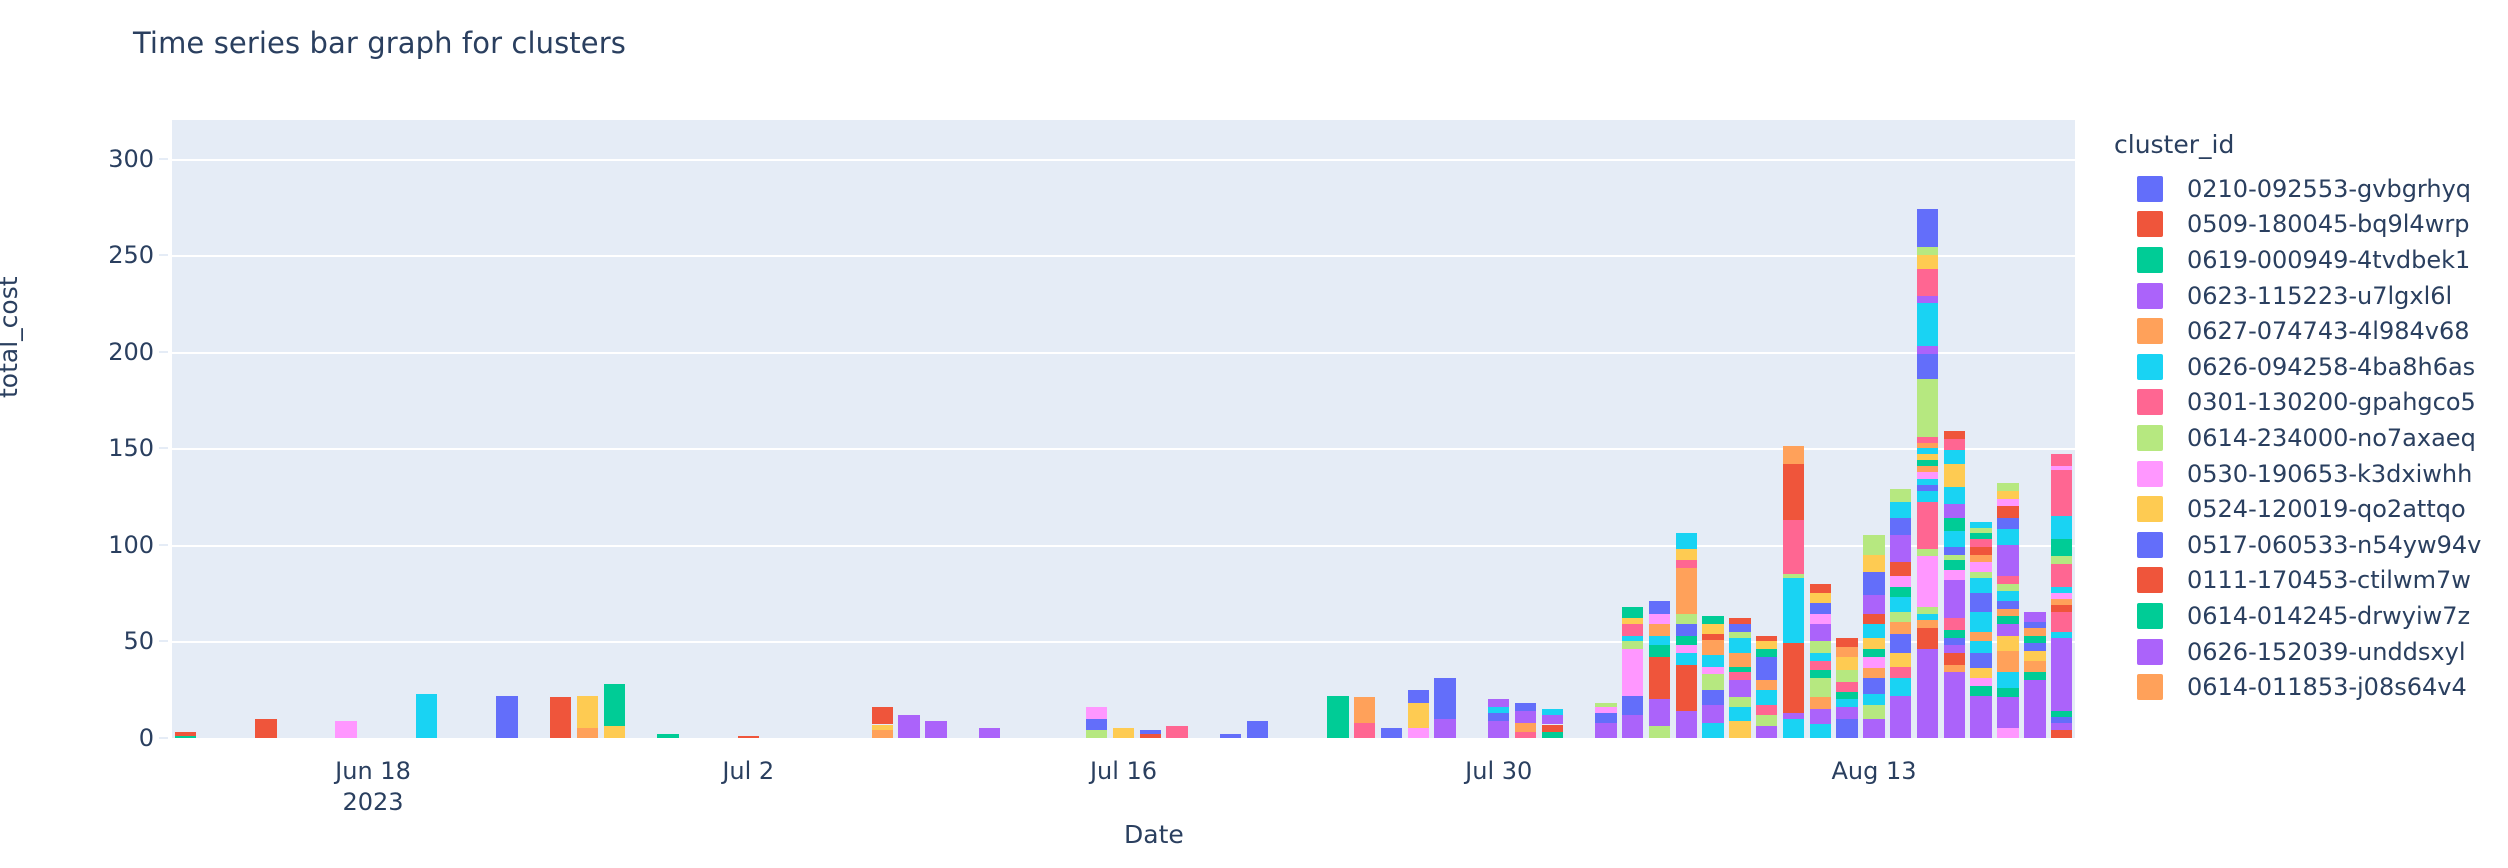 The image size is (2508, 868). I want to click on legend-item: 0614-011853-j08s64v4, so click(2319, 687).